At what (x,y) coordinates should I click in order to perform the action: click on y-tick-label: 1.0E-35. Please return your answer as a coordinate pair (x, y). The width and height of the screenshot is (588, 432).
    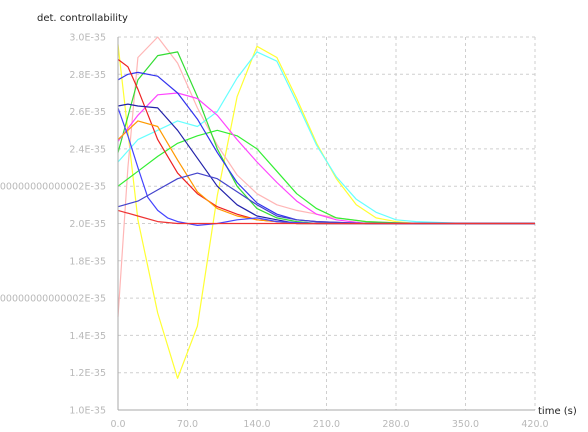
    Looking at the image, I should click on (87, 411).